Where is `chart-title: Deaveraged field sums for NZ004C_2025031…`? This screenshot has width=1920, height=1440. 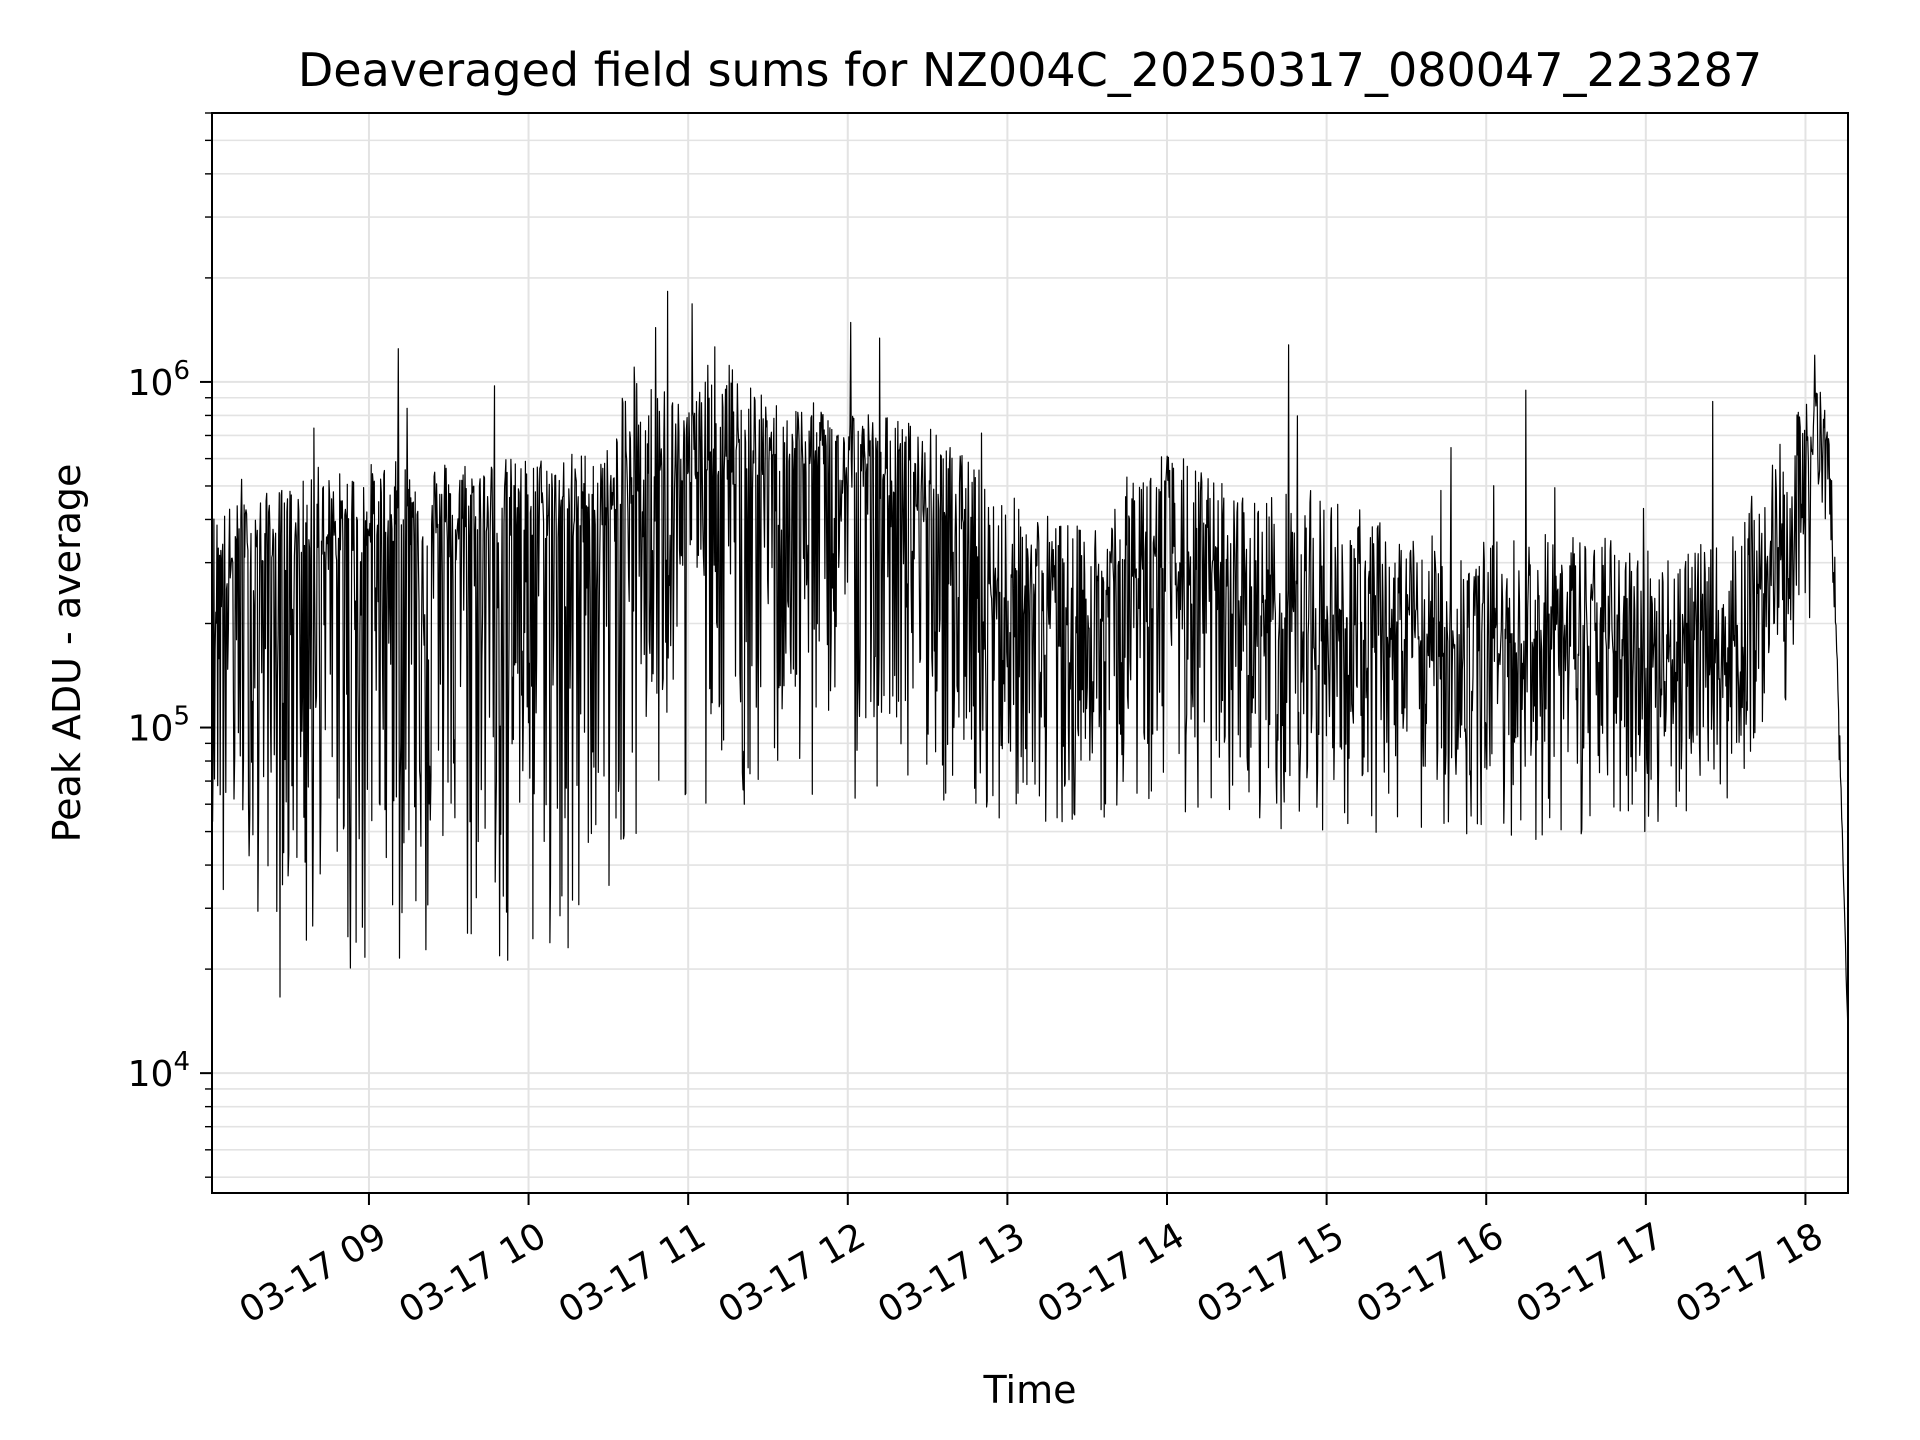
chart-title: Deaveraged field sums for NZ004C_2025031… is located at coordinates (1030, 70).